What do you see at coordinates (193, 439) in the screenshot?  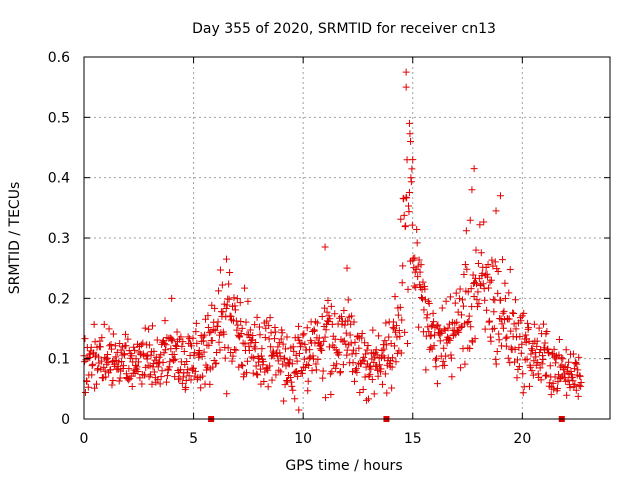 I see `x-tick-label: 5` at bounding box center [193, 439].